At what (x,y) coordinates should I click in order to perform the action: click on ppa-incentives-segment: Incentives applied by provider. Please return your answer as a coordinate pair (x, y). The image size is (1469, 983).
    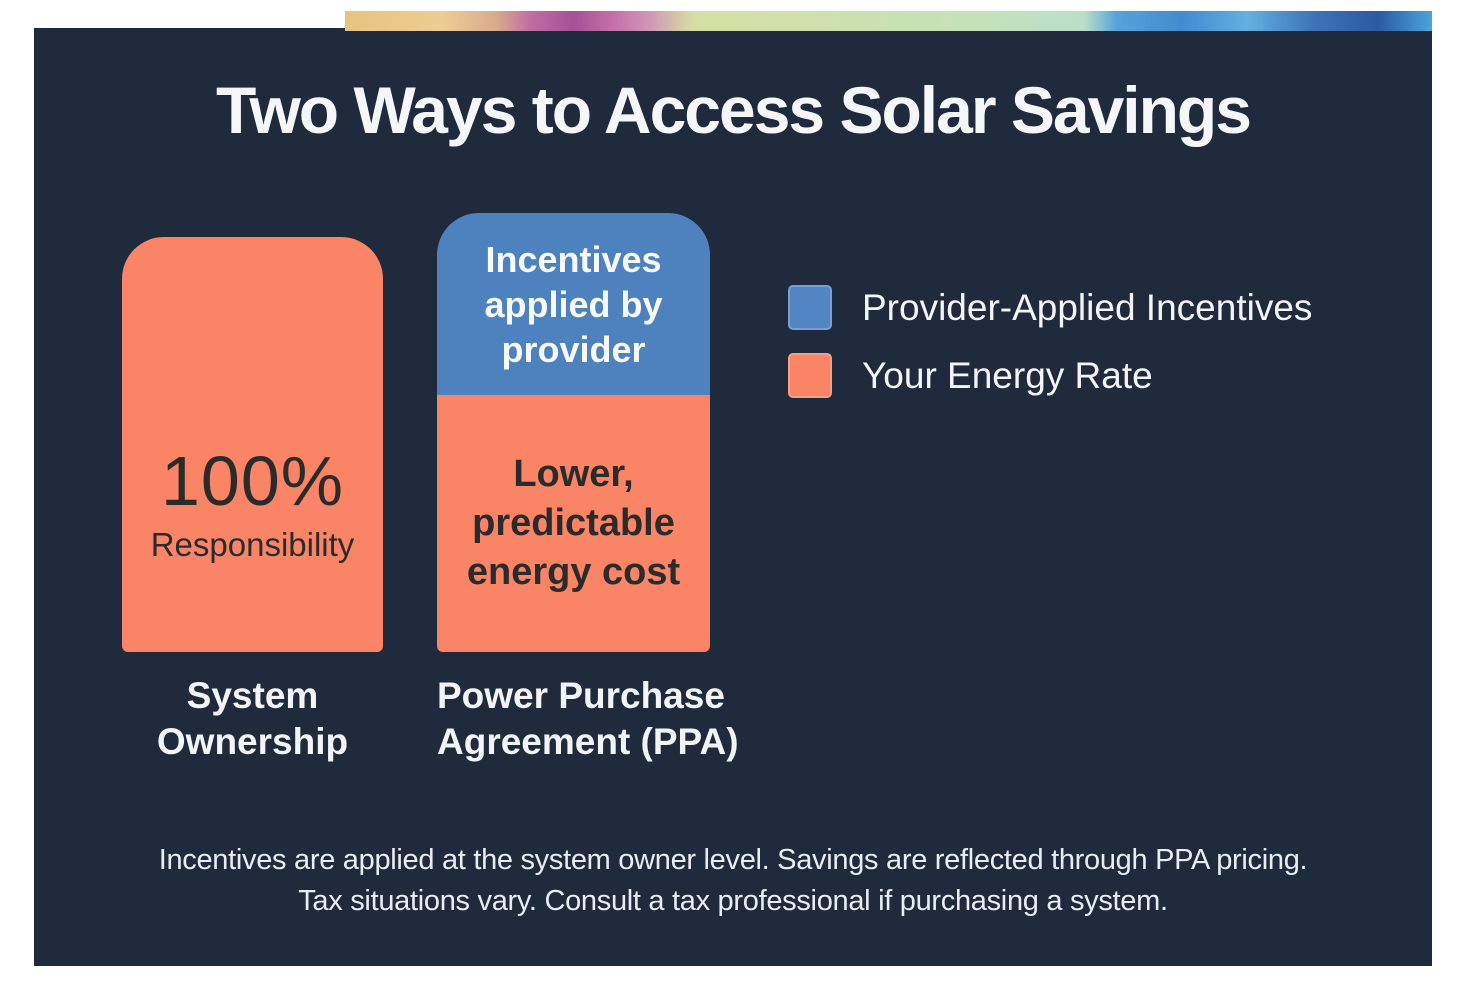
    Looking at the image, I should click on (573, 304).